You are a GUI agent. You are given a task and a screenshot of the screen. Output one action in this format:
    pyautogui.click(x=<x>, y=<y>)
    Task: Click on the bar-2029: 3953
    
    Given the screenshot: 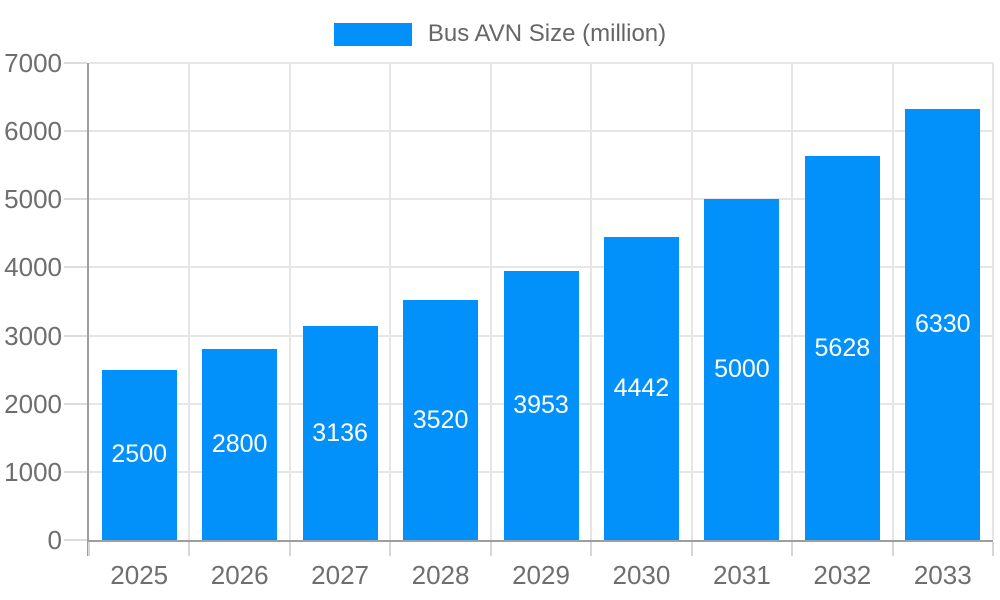 What is the action you would take?
    pyautogui.click(x=541, y=405)
    